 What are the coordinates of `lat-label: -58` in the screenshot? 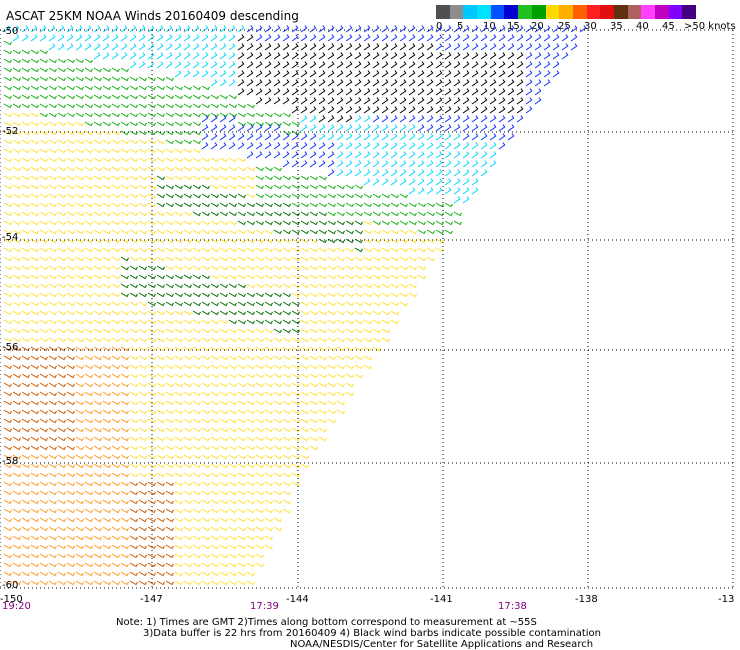 It's located at (10, 461).